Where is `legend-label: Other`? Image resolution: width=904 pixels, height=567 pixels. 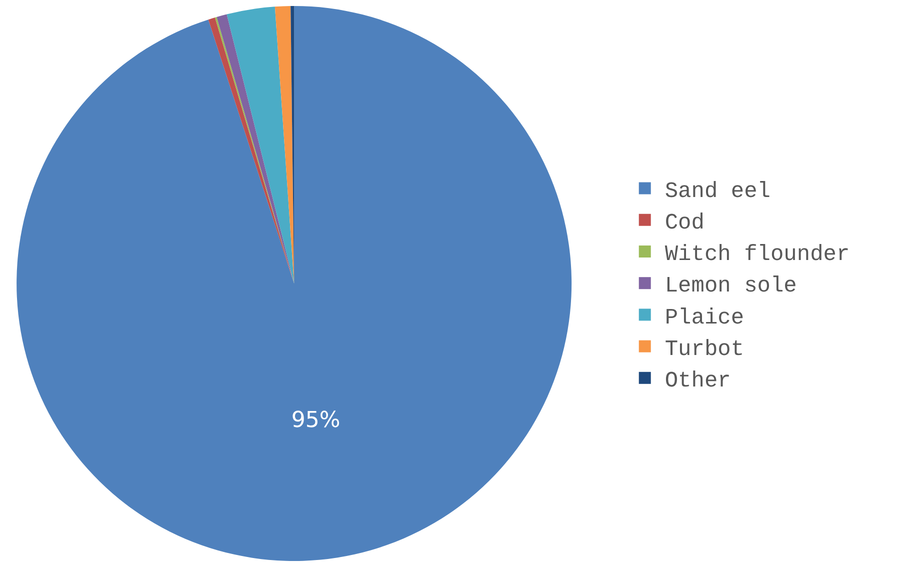
legend-label: Other is located at coordinates (697, 381).